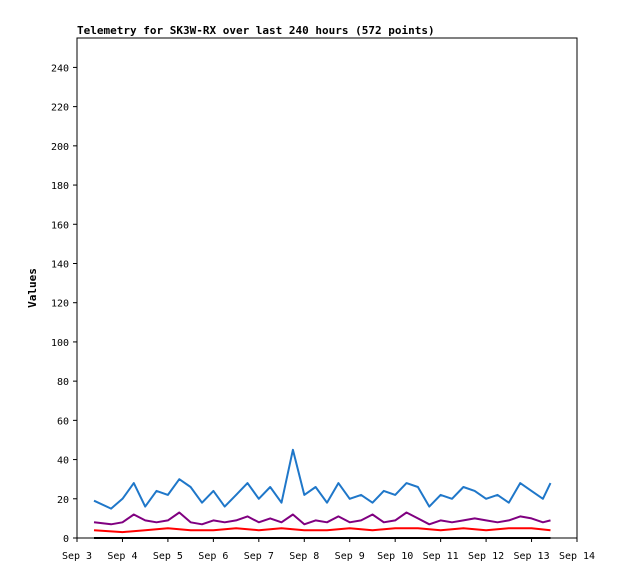 The image size is (618, 583). I want to click on y-tick-label: 0, so click(66, 539).